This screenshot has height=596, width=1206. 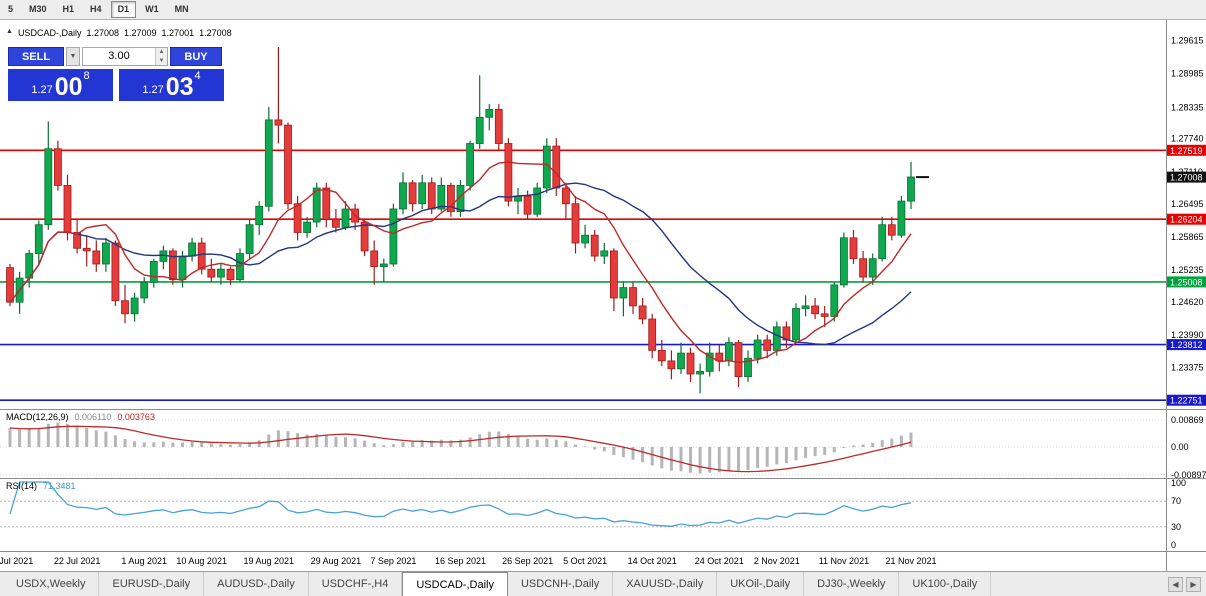 I want to click on chart-tab-audusd-daily: AUDUSD-,Daily, so click(x=256, y=584).